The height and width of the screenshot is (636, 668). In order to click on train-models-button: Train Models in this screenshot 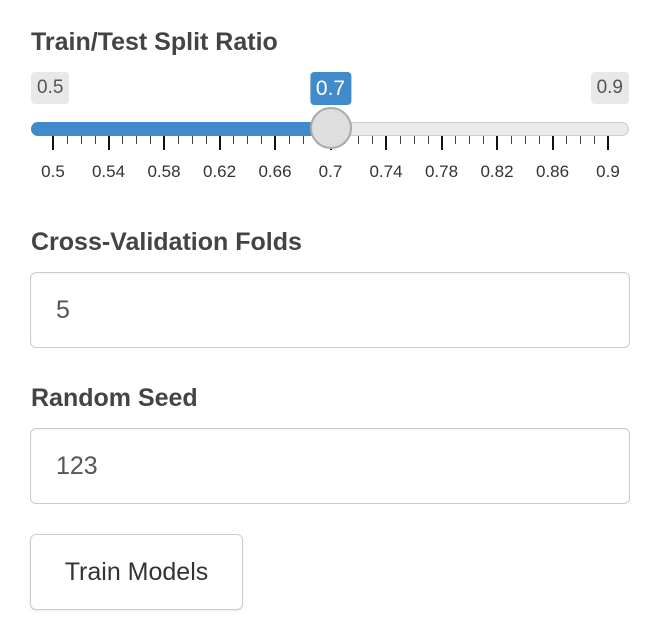, I will do `click(136, 572)`.